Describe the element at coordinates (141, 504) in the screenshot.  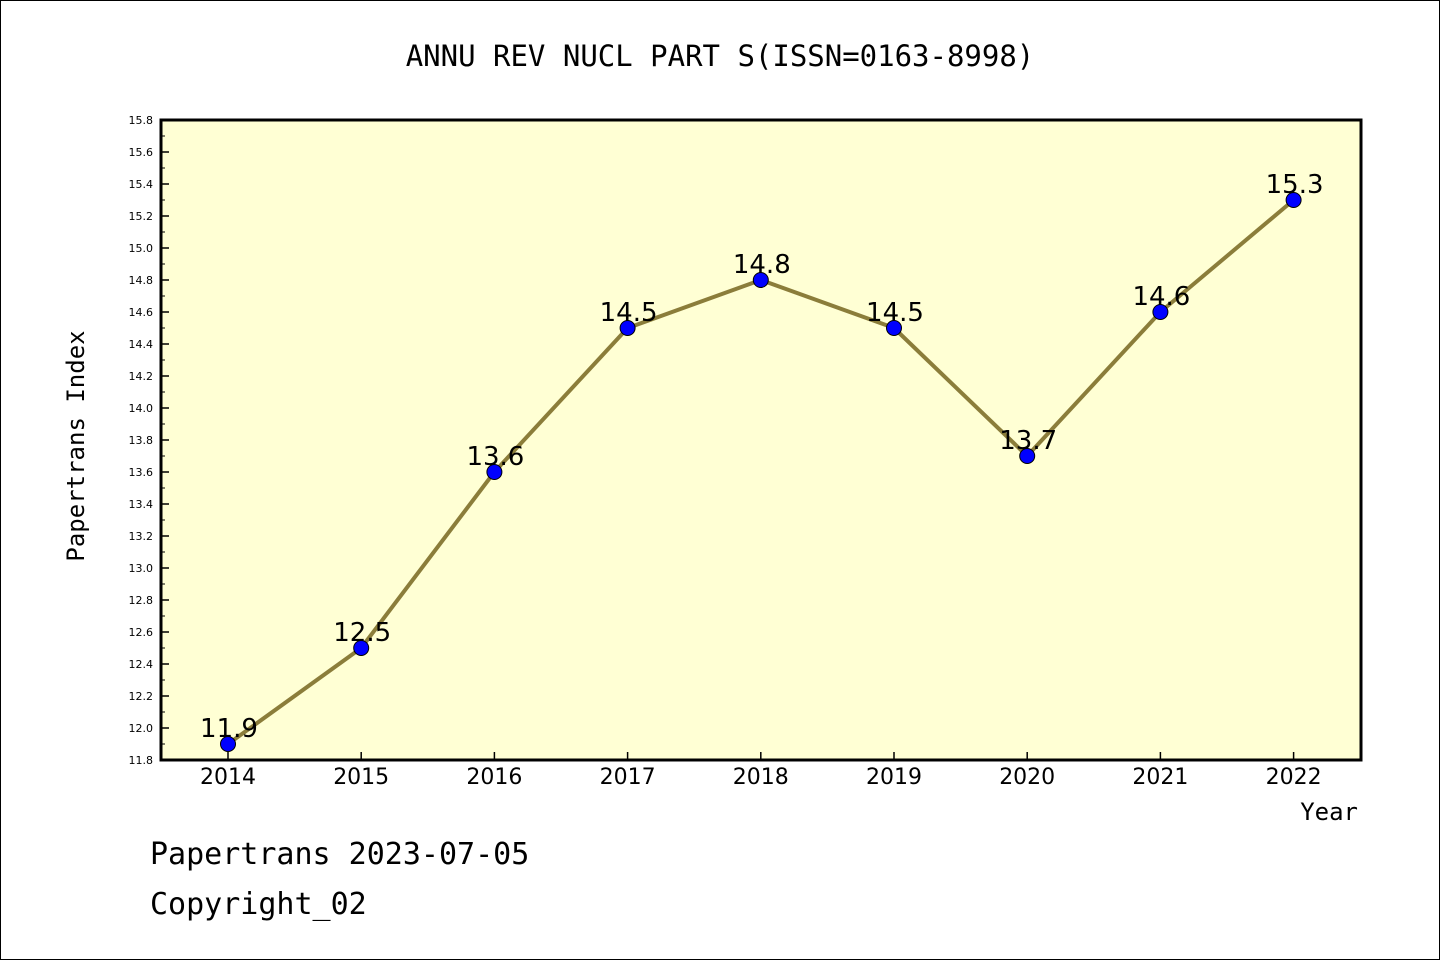
I see `y-tick-label: 13.4` at that location.